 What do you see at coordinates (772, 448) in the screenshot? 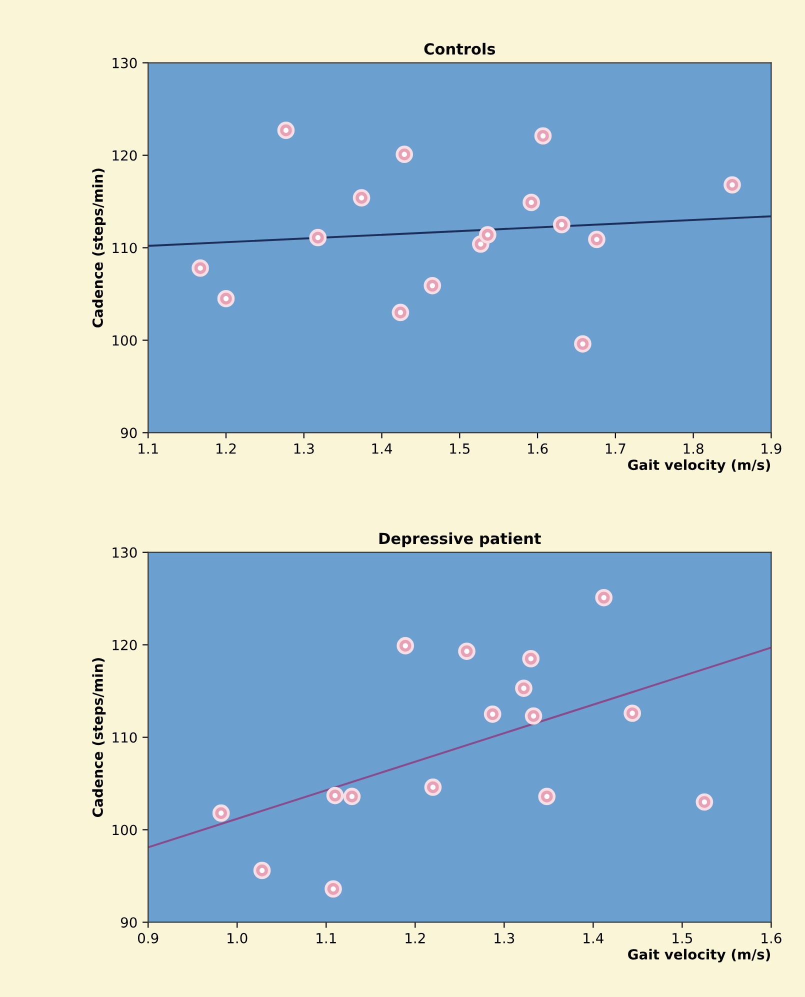
I see `x-tick-label: 1.9` at bounding box center [772, 448].